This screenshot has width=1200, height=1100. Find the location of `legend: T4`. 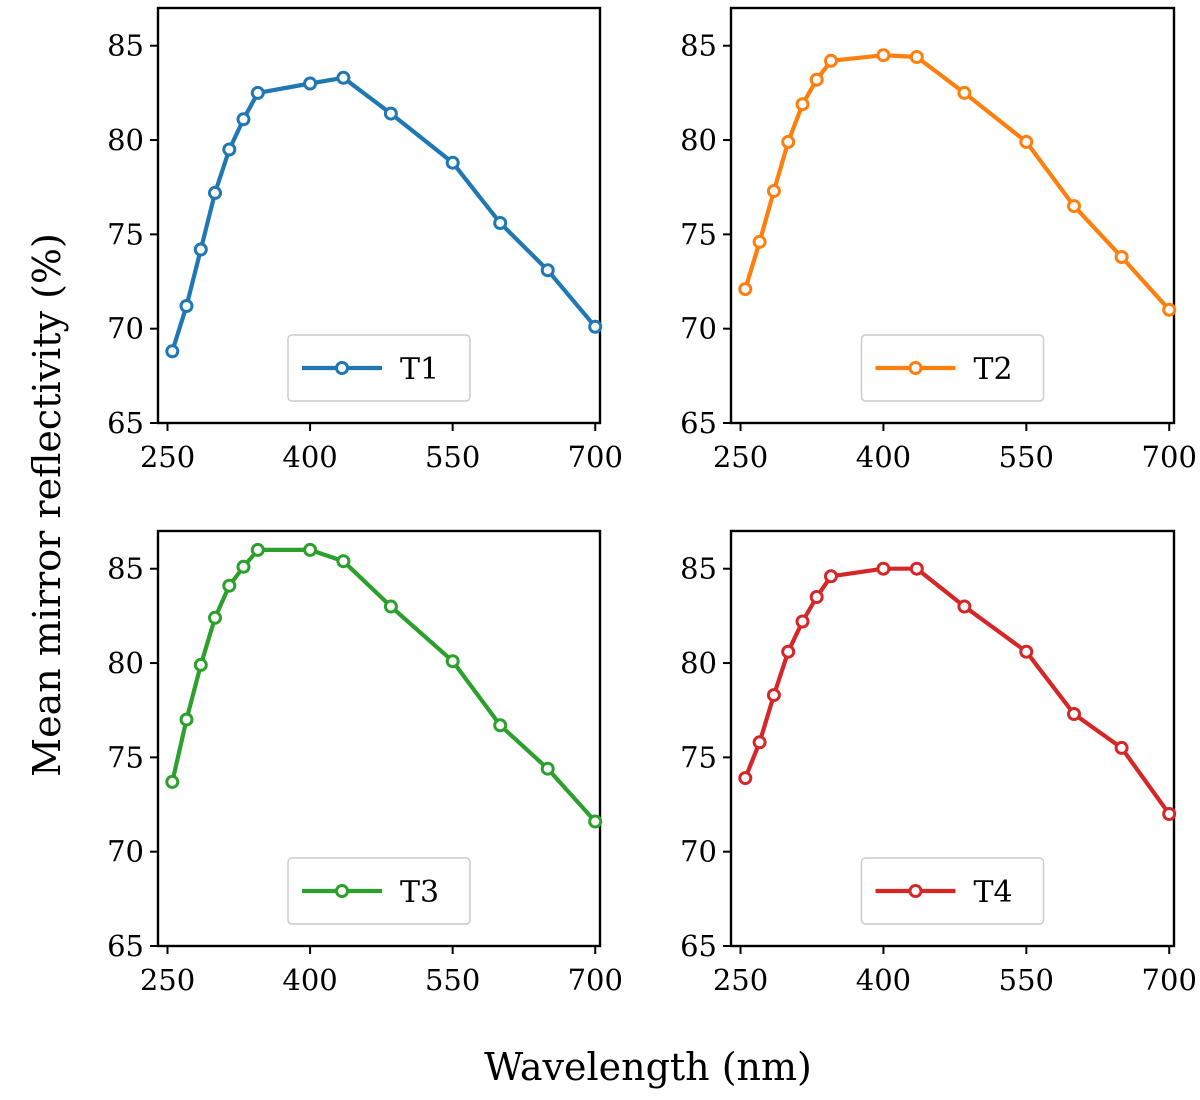

legend: T4 is located at coordinates (952, 891).